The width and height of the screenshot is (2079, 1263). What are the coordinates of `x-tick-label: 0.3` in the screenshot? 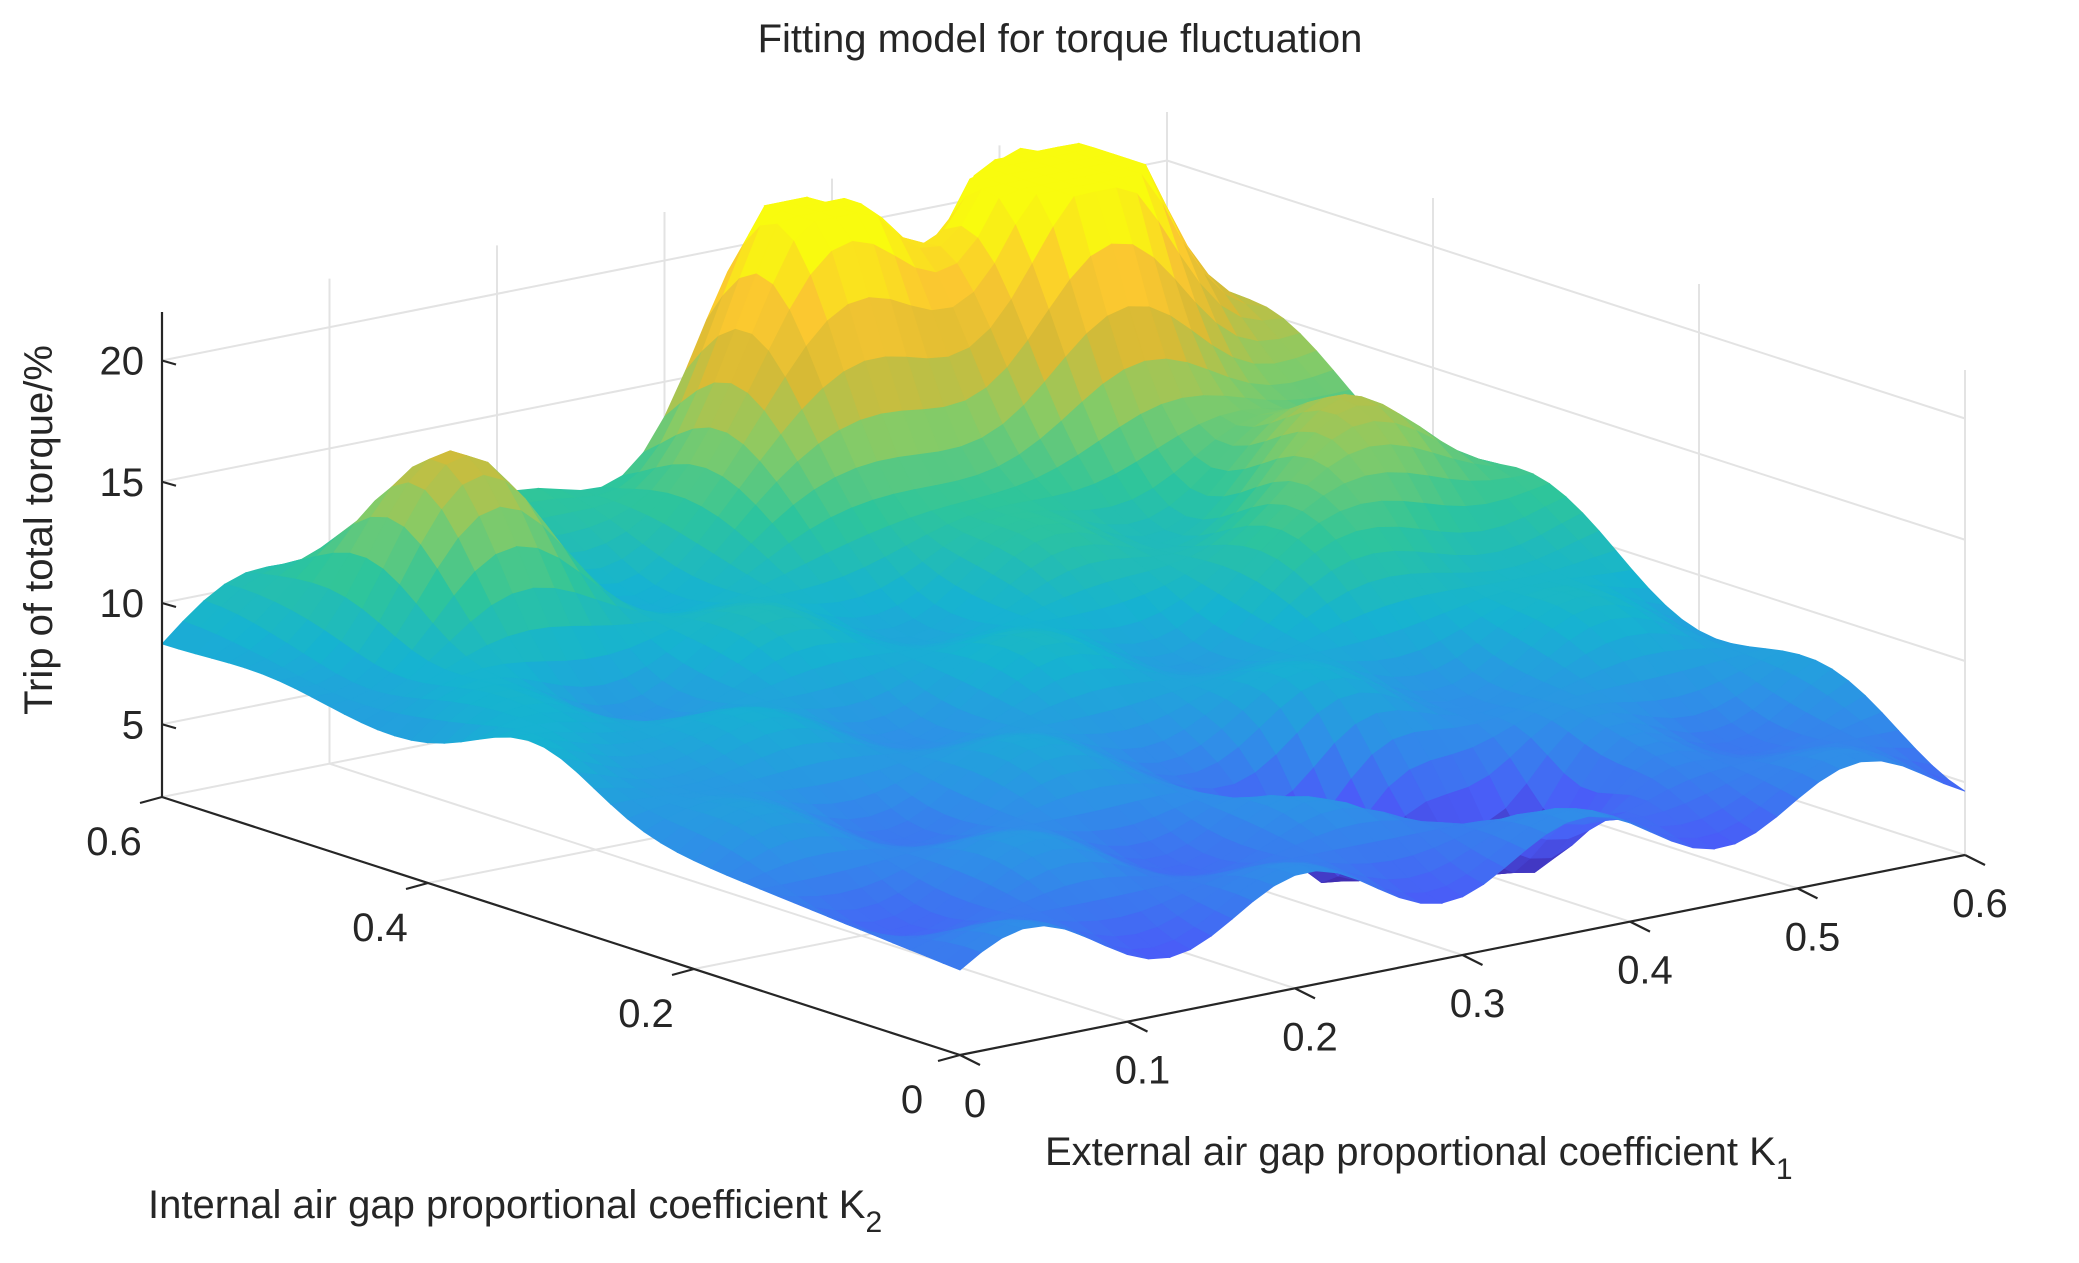 It's located at (1478, 1004).